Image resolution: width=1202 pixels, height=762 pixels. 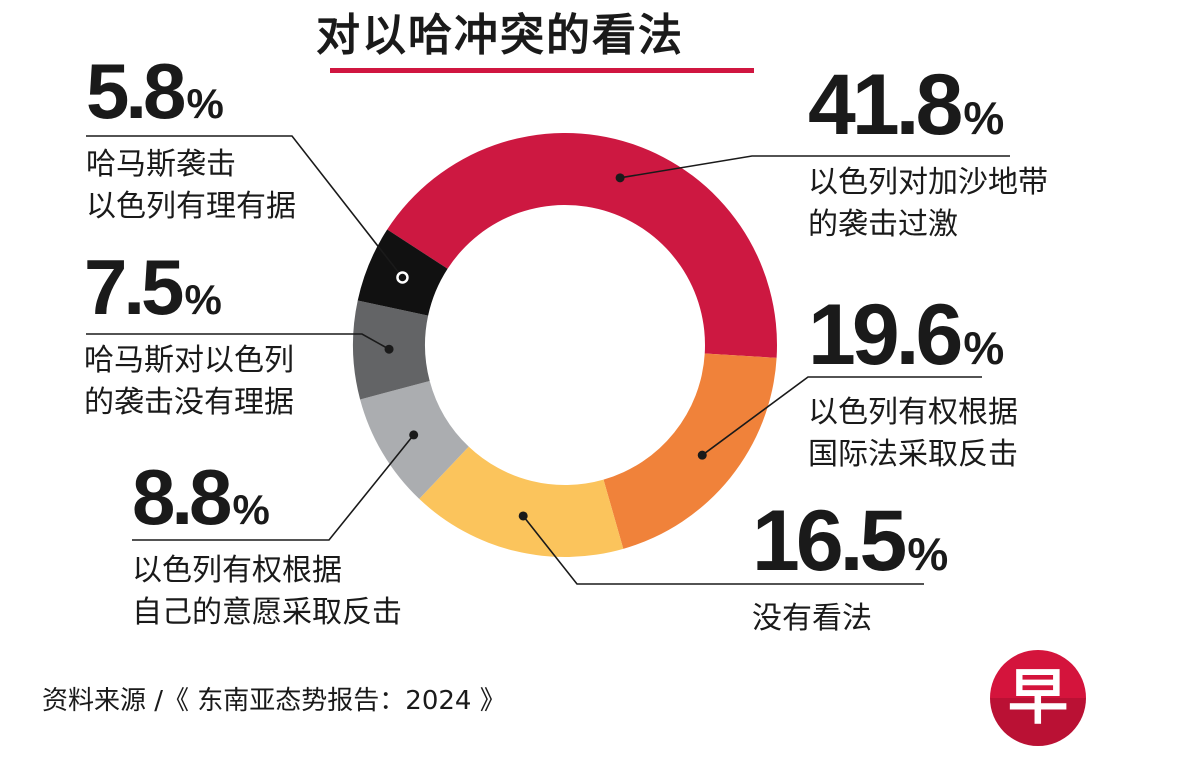 I want to click on callout-slice-1: 19.6% 以色列有权根据 国际法采取反击, so click(x=913, y=384).